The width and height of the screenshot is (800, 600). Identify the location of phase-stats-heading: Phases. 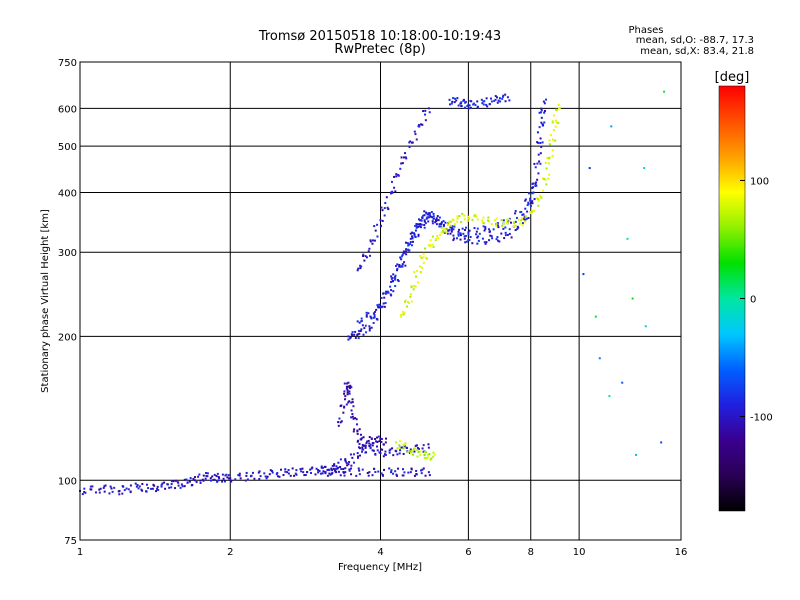
(645, 30).